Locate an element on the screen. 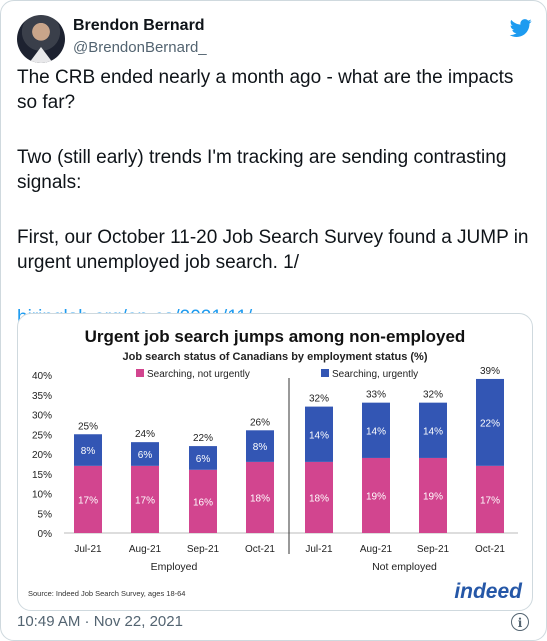 The height and width of the screenshot is (641, 547). y-tick-label: 10% is located at coordinates (42, 495).